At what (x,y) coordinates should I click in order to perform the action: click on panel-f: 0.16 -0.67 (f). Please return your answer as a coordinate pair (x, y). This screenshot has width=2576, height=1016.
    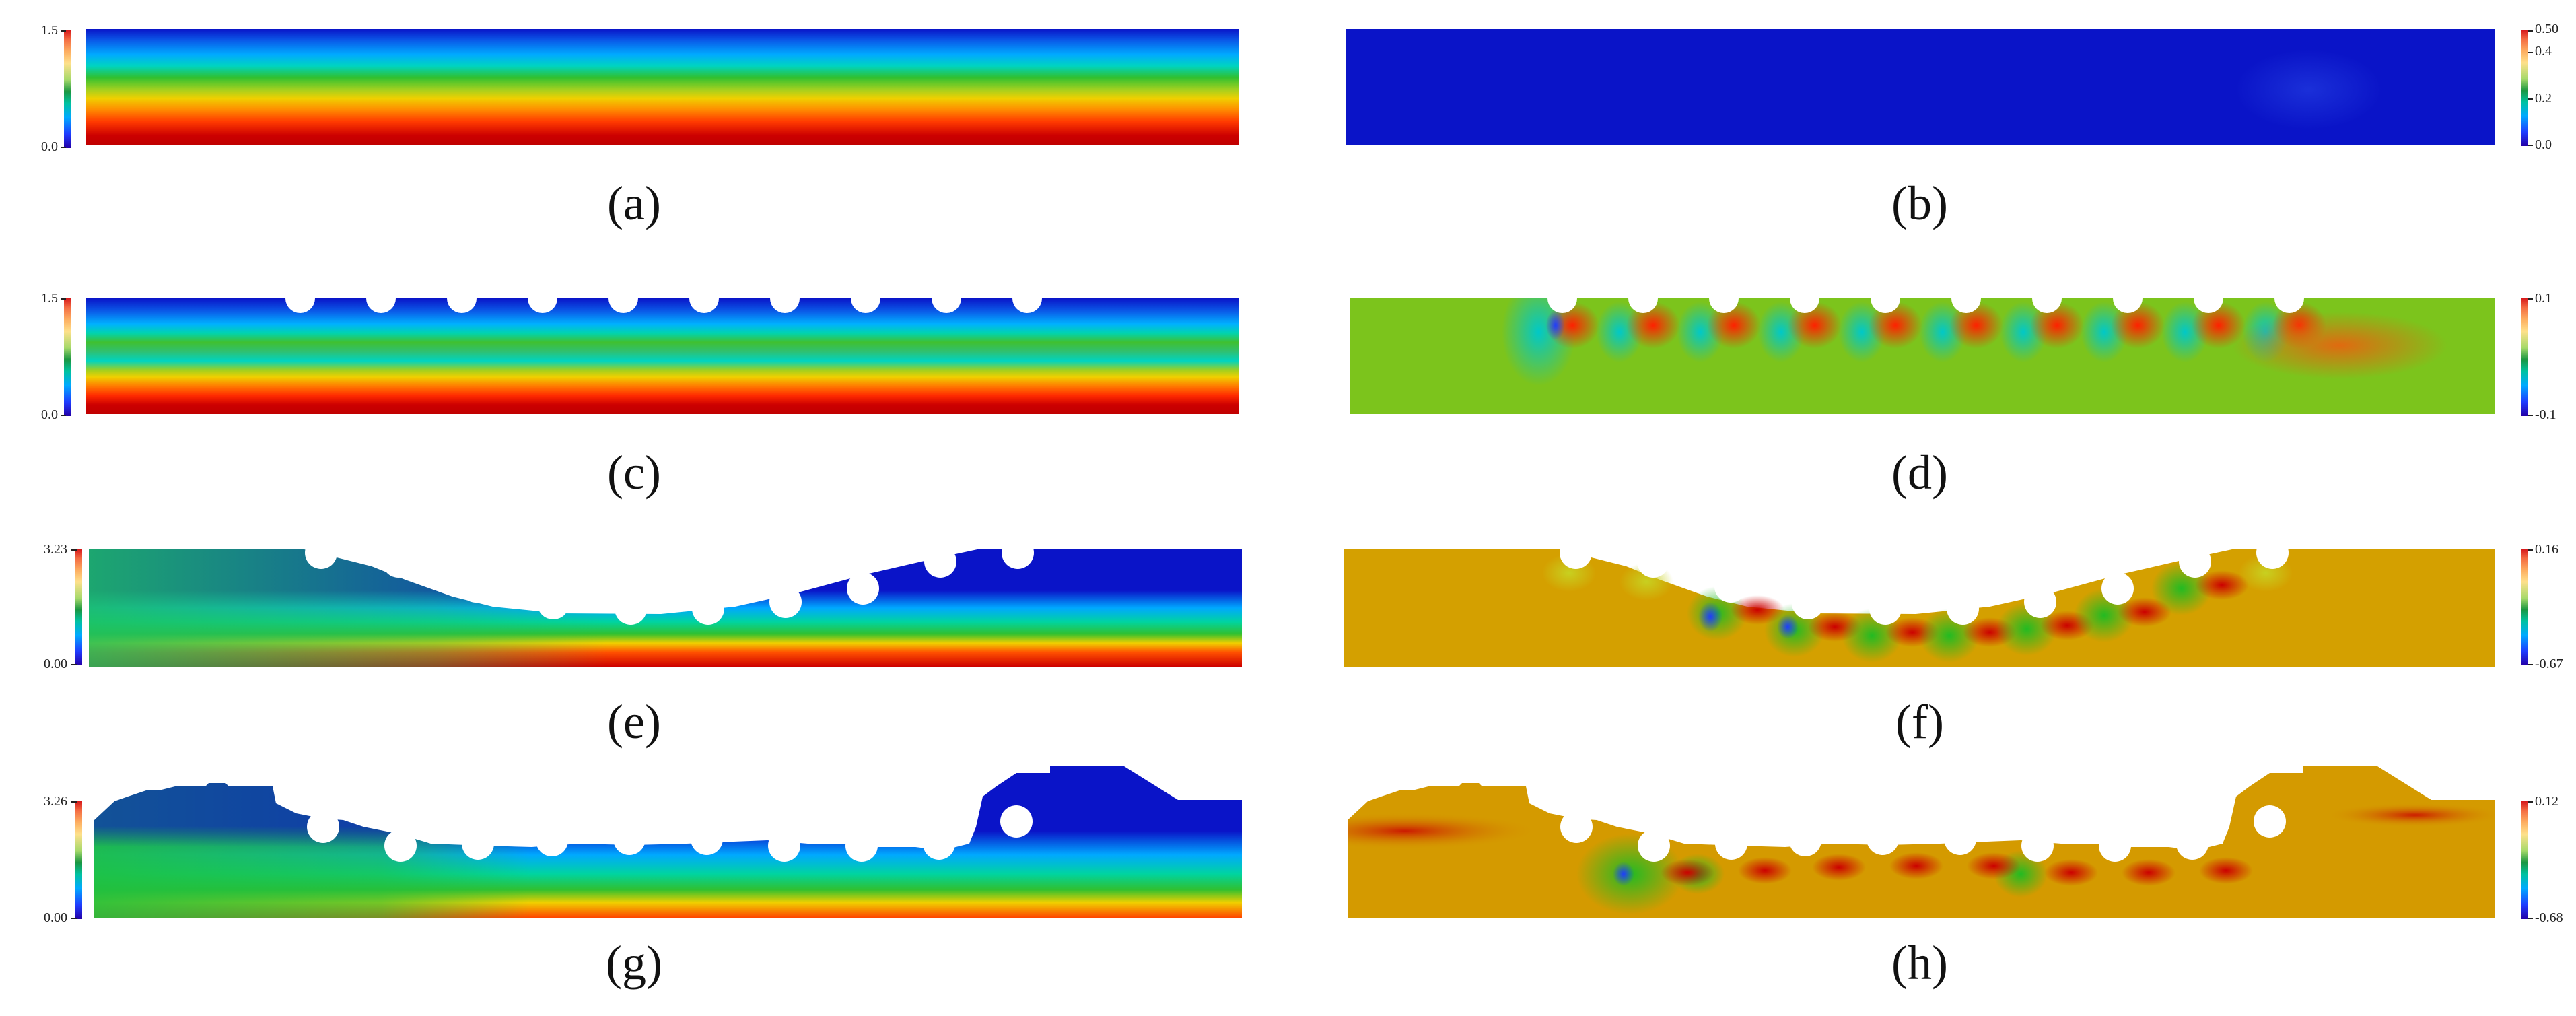
    Looking at the image, I should click on (1927, 660).